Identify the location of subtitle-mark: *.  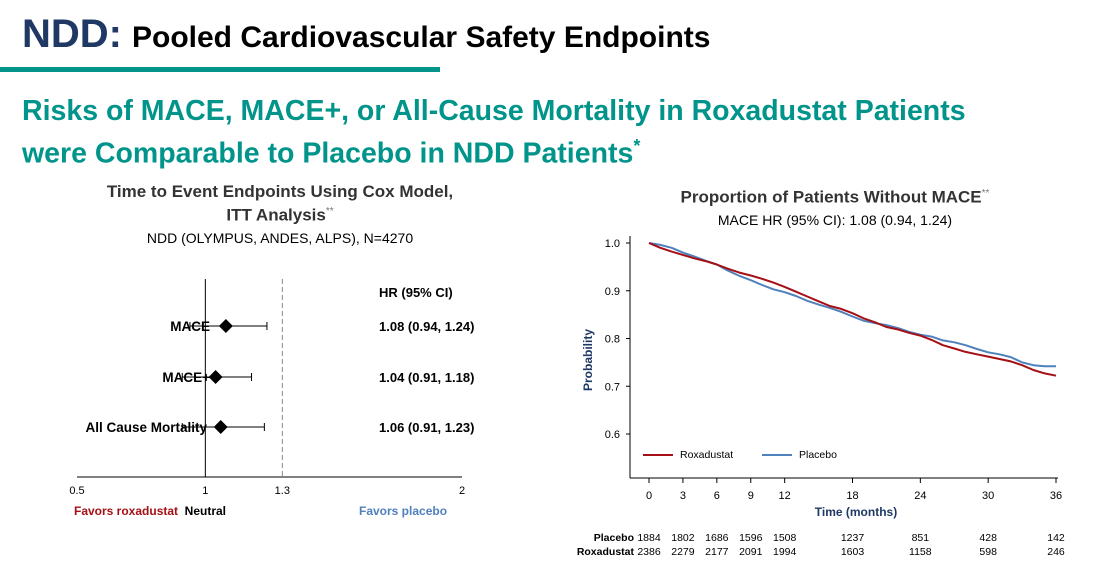
(637, 146).